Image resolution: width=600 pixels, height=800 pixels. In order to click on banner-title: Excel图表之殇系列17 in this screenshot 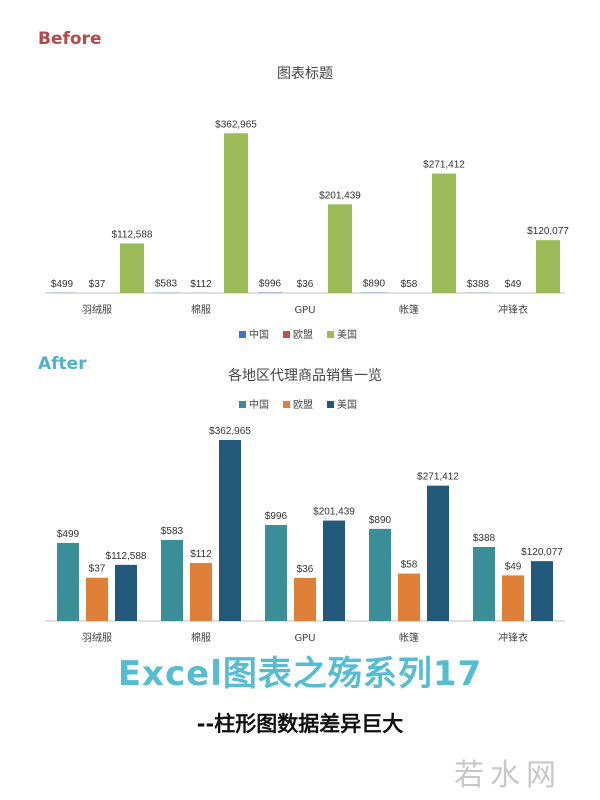, I will do `click(300, 674)`.